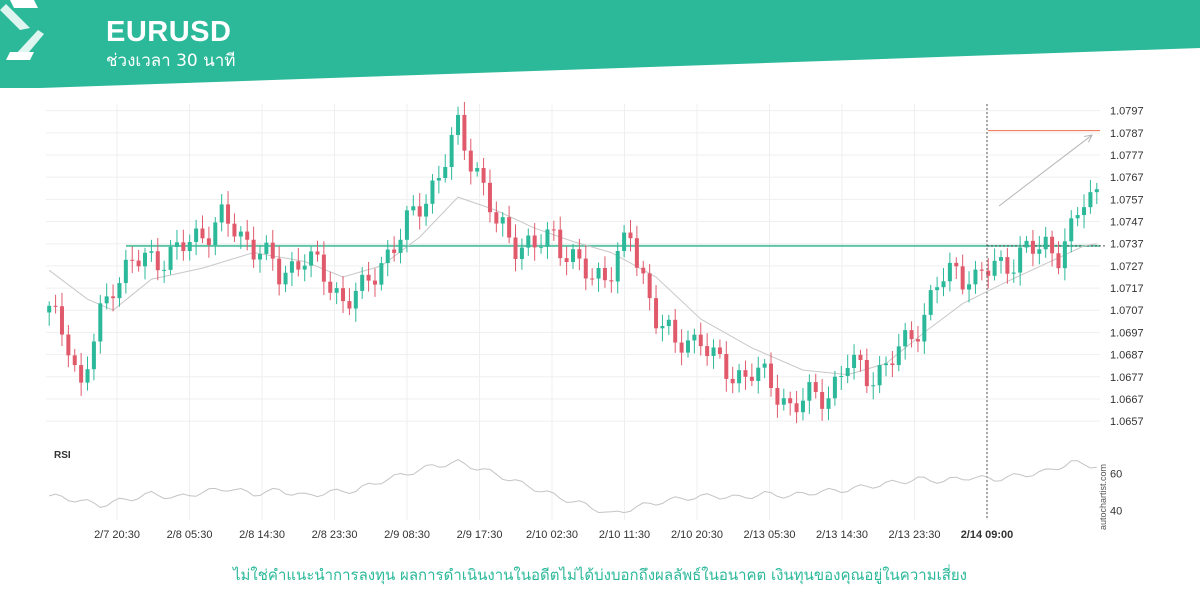 The width and height of the screenshot is (1200, 600). Describe the element at coordinates (1043, 312) in the screenshot. I see `forecast` at that location.